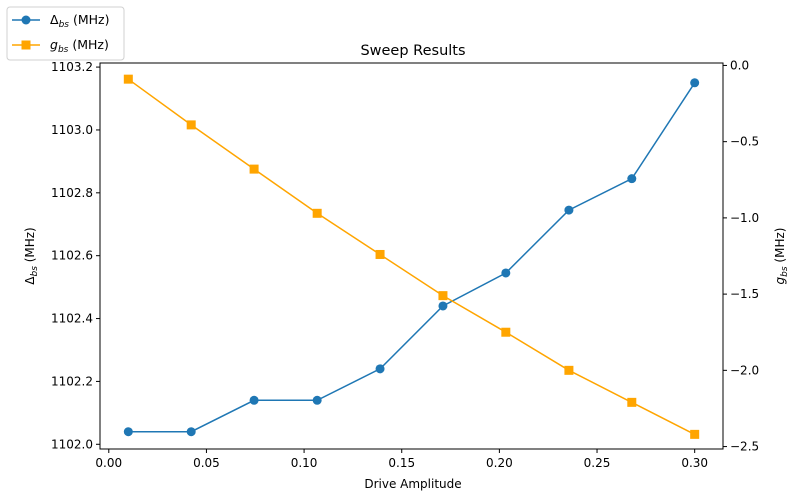 The height and width of the screenshot is (501, 799). What do you see at coordinates (26, 45) in the screenshot?
I see `legend-g-marker` at bounding box center [26, 45].